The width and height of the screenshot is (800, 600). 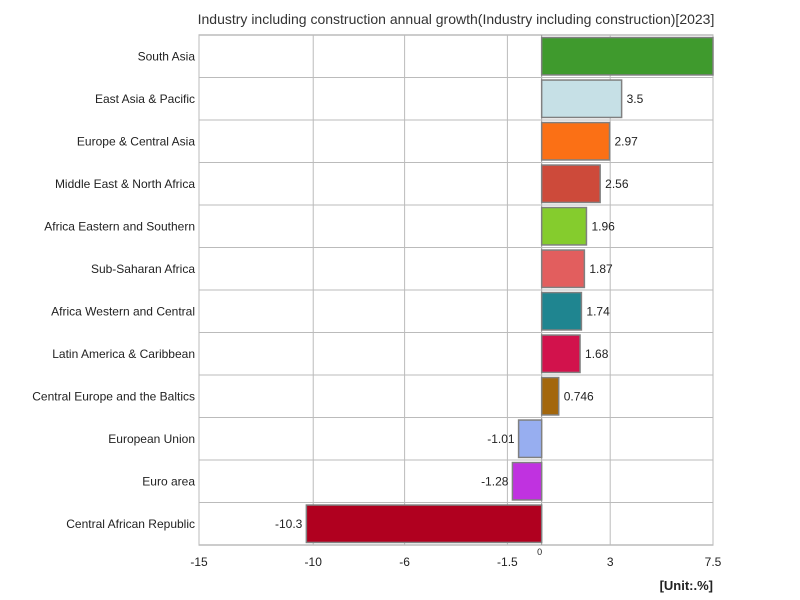 I want to click on data-label-10: -1.28, so click(x=495, y=481).